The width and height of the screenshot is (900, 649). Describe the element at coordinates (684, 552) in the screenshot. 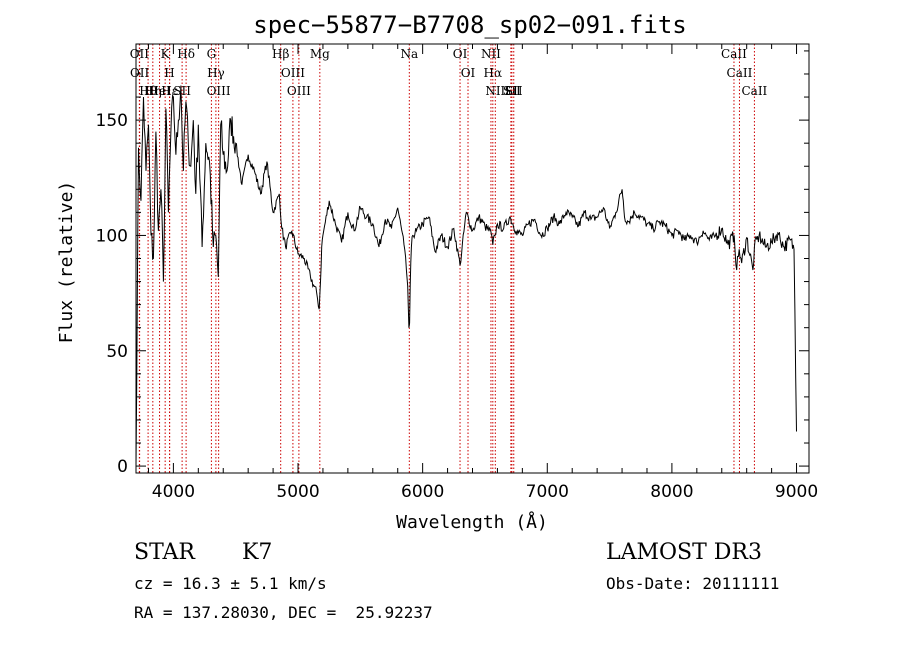

I see `survey-name: LAMOST DR3` at that location.